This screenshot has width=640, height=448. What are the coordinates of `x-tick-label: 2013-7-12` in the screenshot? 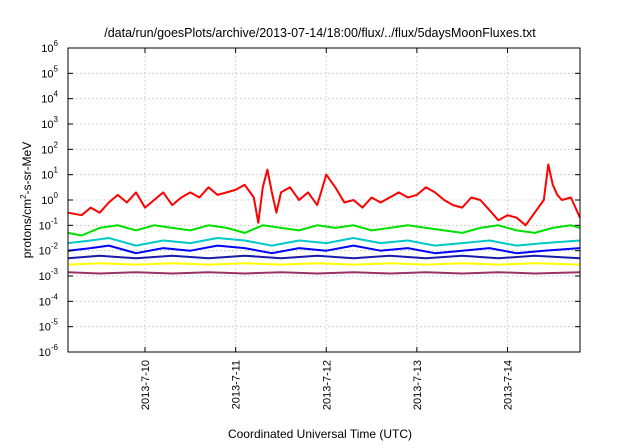 It's located at (327, 385).